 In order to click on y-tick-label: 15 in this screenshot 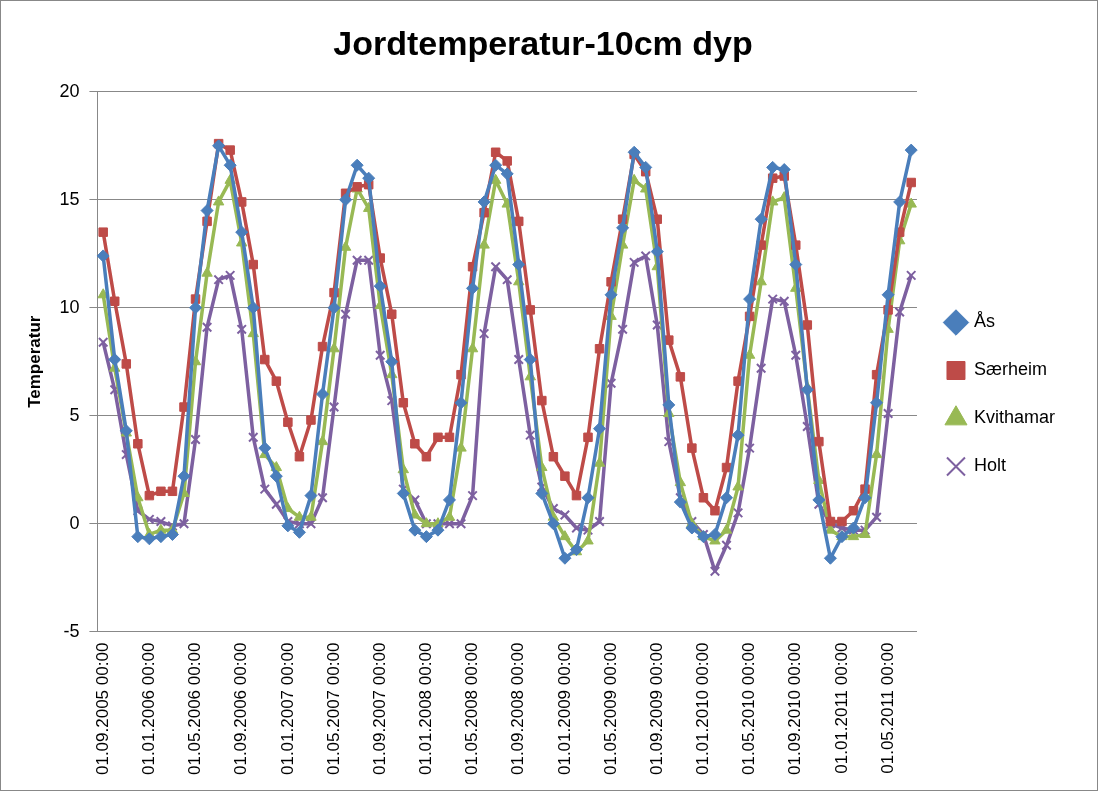, I will do `click(69, 198)`.